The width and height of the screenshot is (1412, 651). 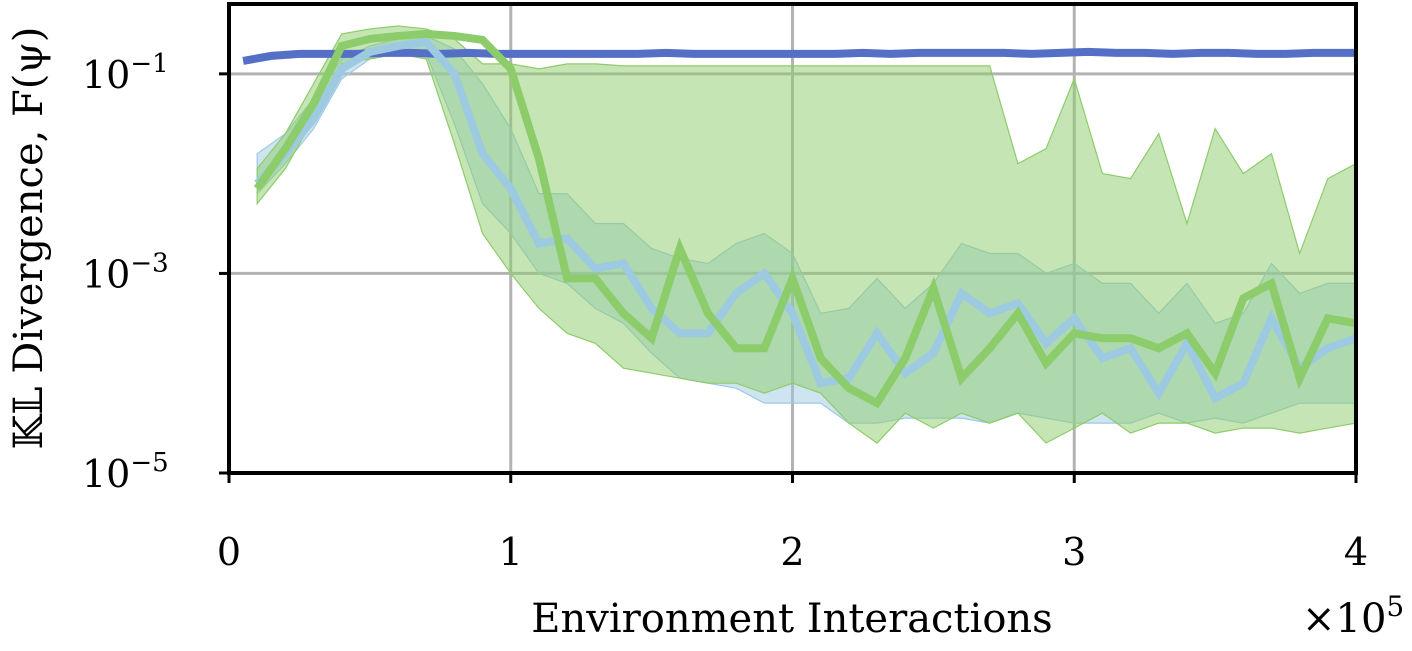 I want to click on y-tick-base-2: 10, so click(x=106, y=474).